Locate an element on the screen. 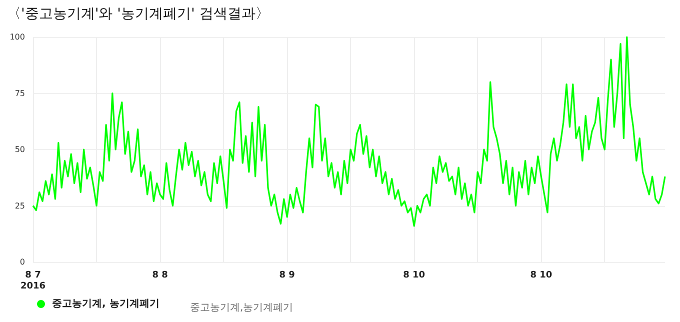 The height and width of the screenshot is (322, 680). y-tick-label: 0 is located at coordinates (22, 262).